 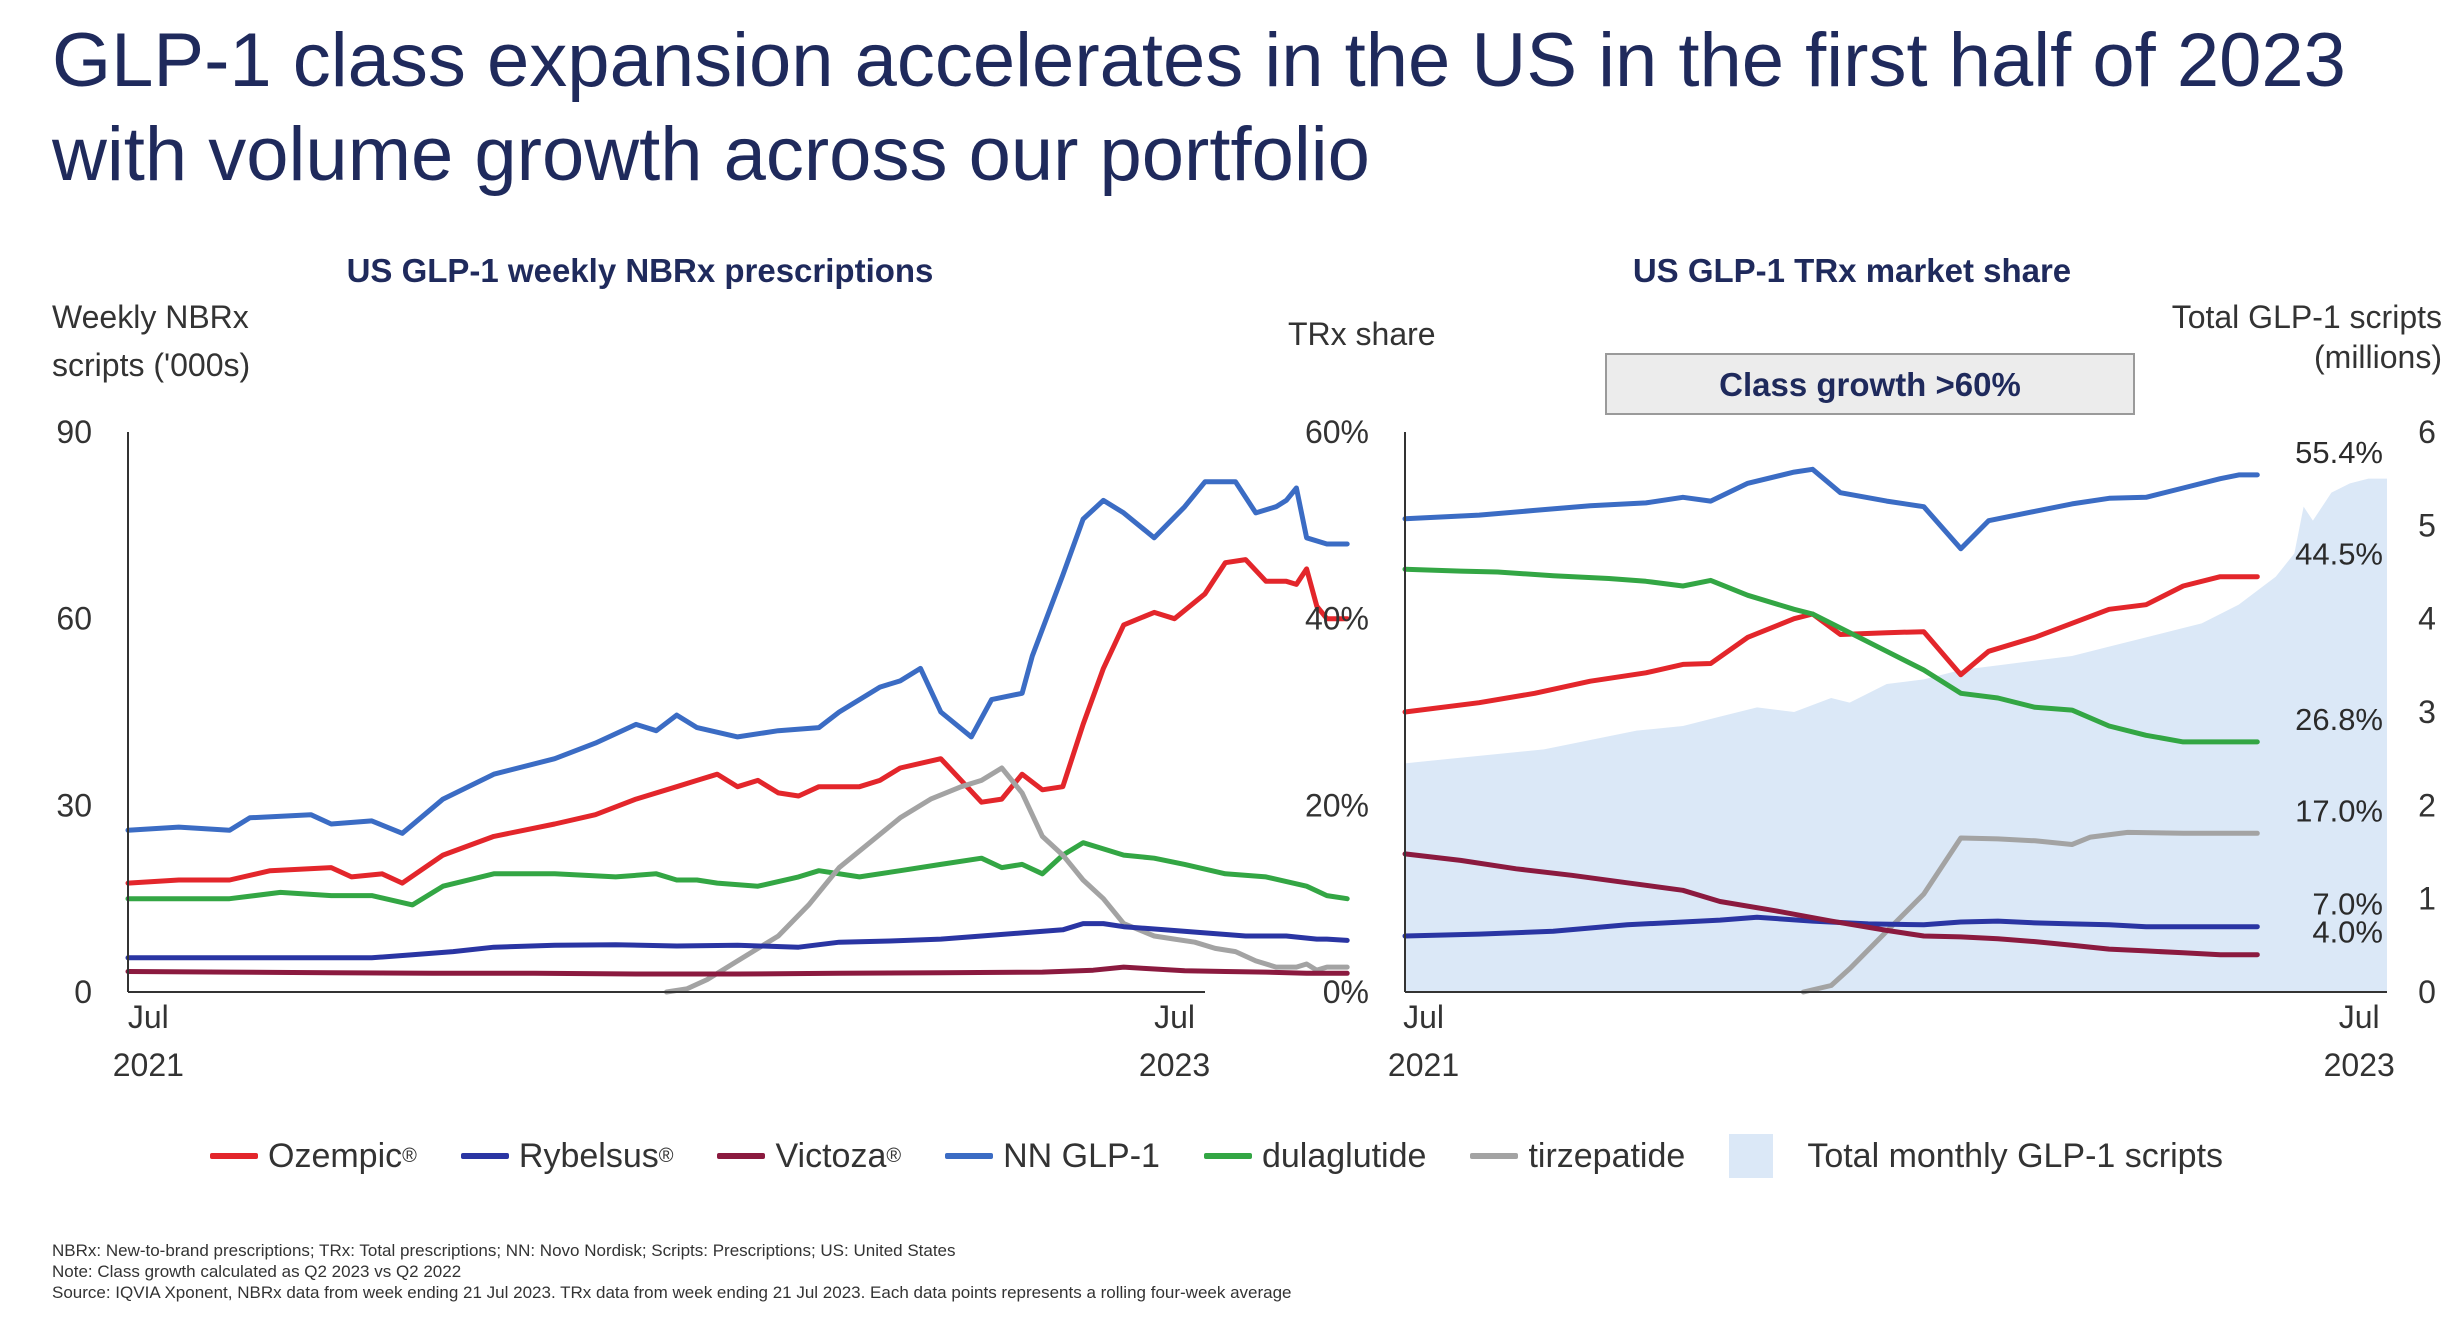 What do you see at coordinates (831, 1155) in the screenshot?
I see `legend-label: Victoza` at bounding box center [831, 1155].